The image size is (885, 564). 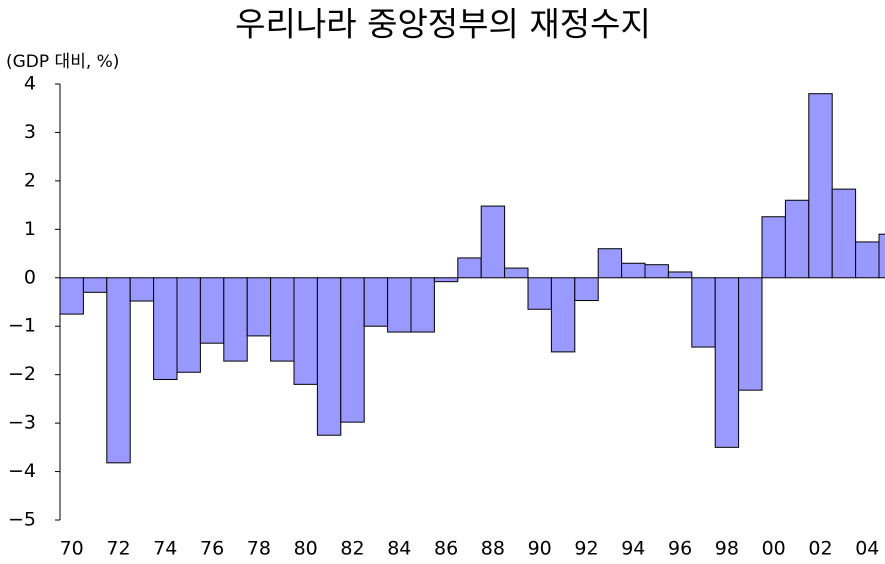 I want to click on x-tick-label: 04, so click(x=867, y=549).